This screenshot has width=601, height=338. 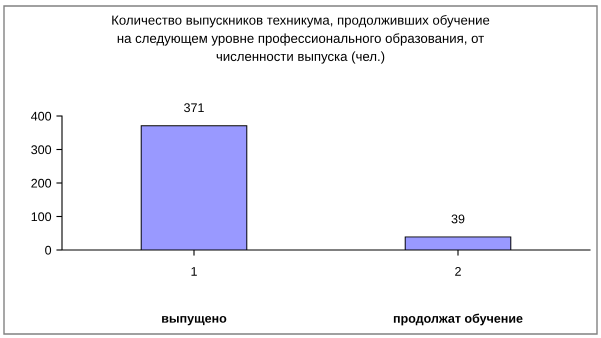 What do you see at coordinates (458, 271) in the screenshot?
I see `x-tick-label: 2` at bounding box center [458, 271].